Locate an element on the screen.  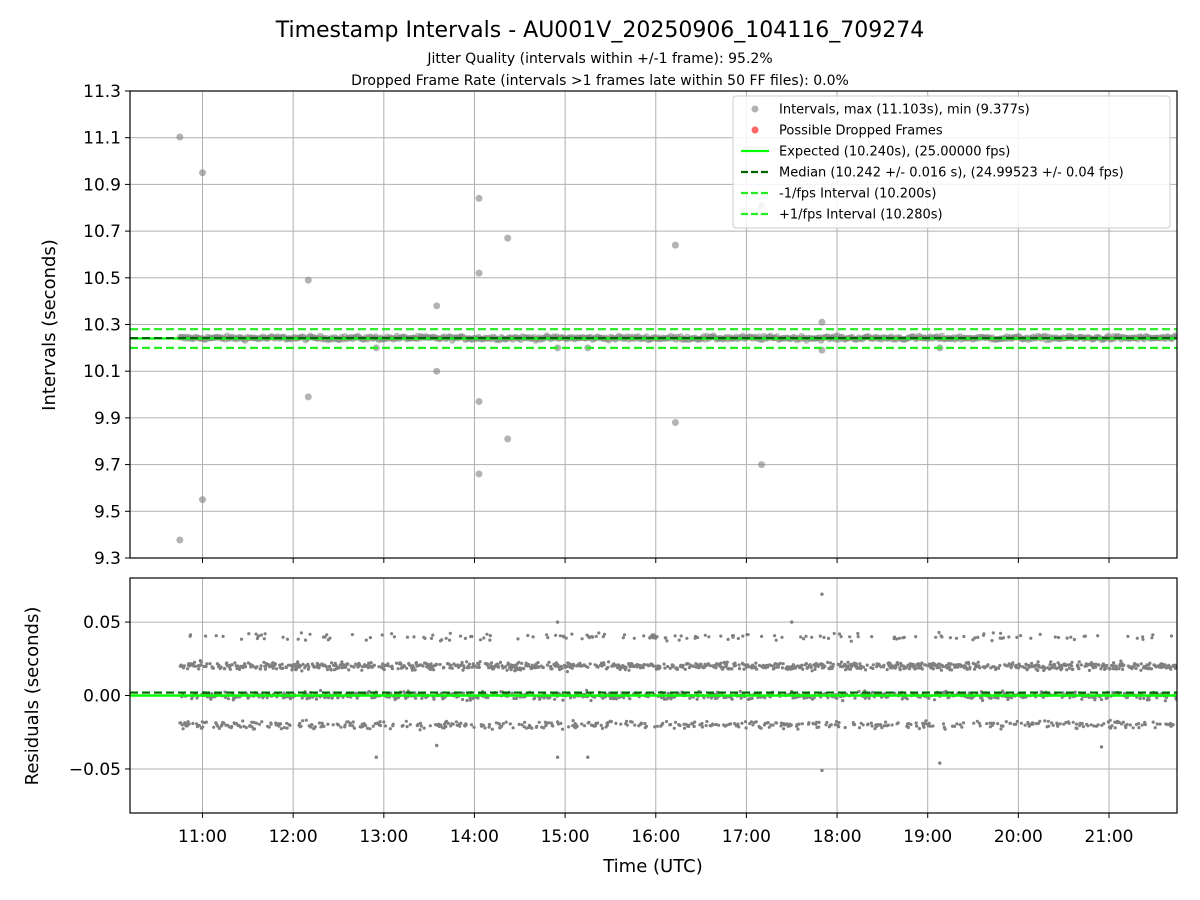
x-tick-label: 21:00 is located at coordinates (1109, 837).